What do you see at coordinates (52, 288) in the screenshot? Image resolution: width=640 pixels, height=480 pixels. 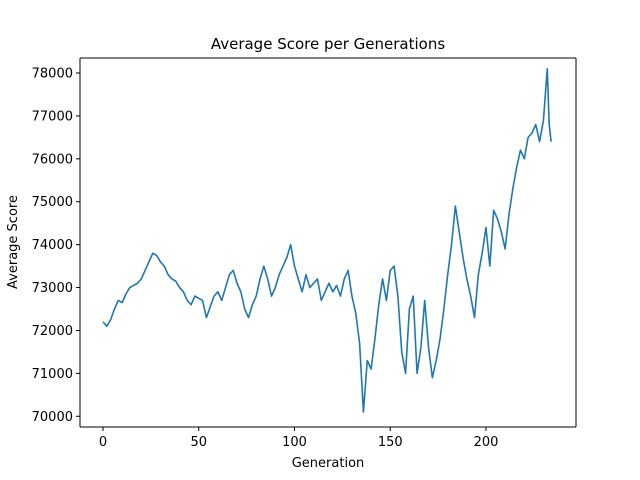 I see `y-tick-label: 73000` at bounding box center [52, 288].